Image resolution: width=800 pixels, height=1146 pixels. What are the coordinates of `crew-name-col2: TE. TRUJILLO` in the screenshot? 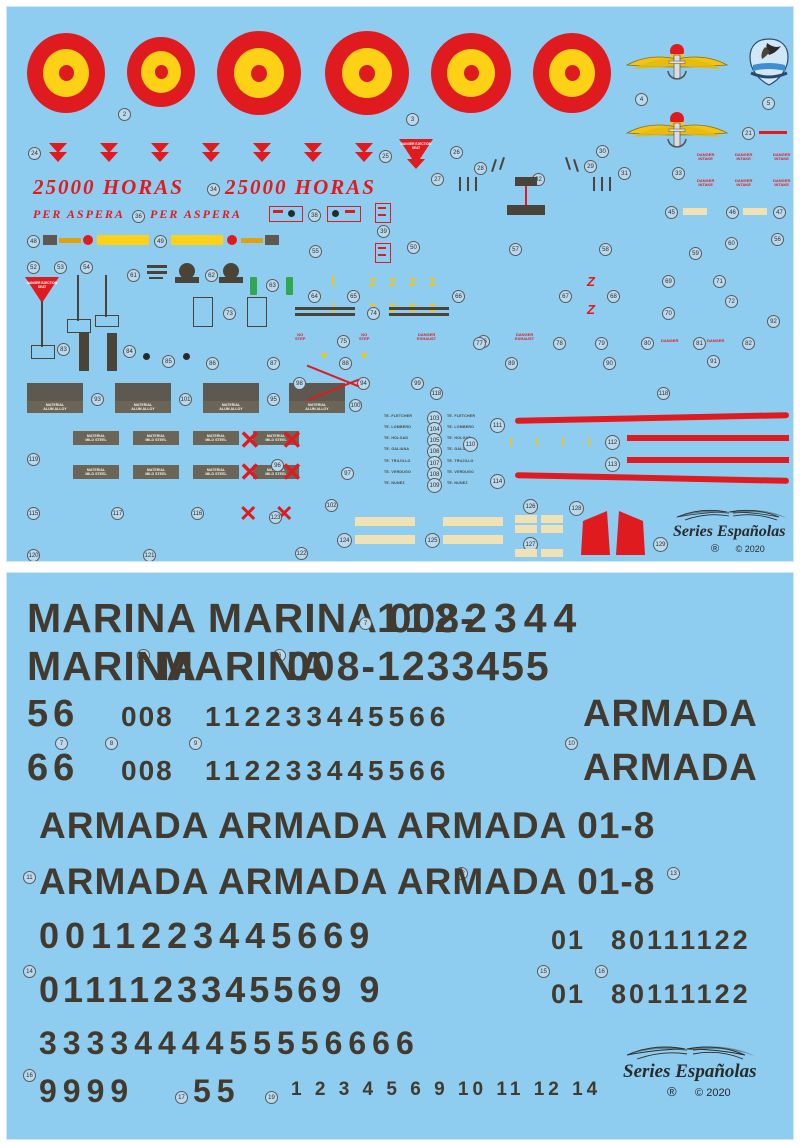 It's located at (460, 461).